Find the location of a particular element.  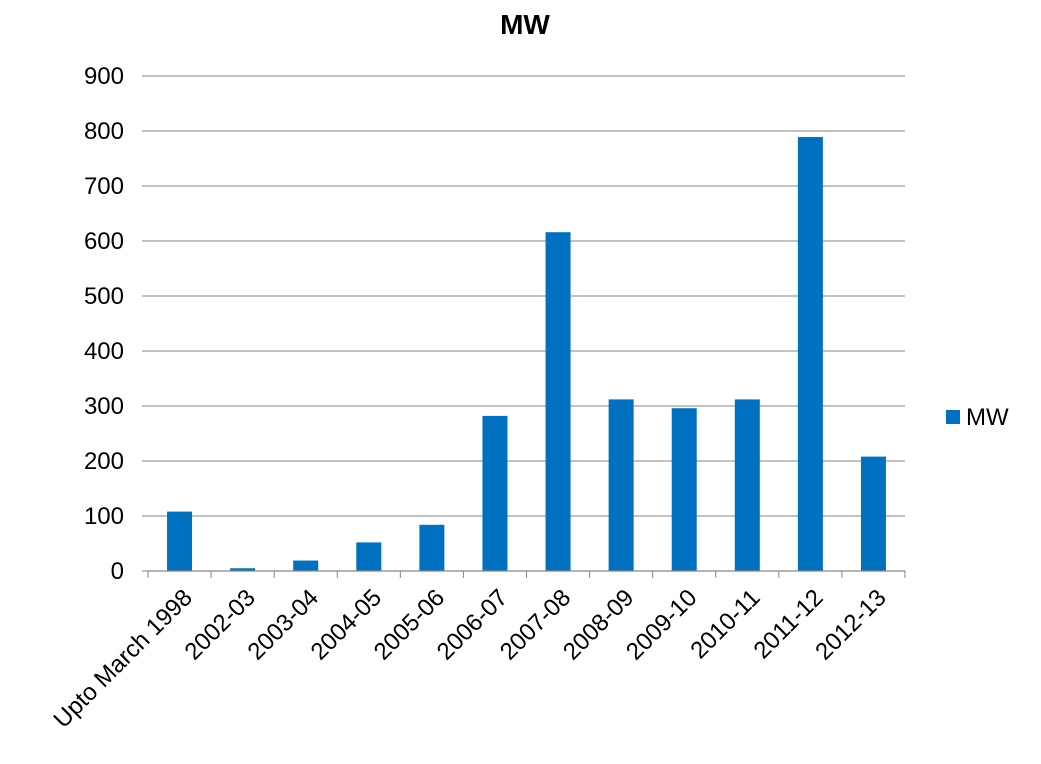

chart-title: MW is located at coordinates (525, 24).